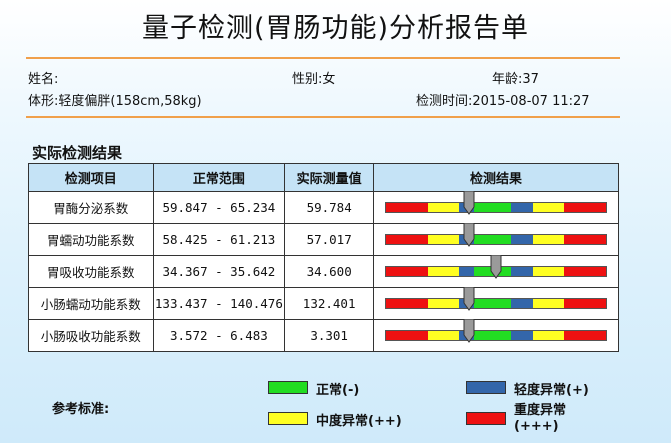 The height and width of the screenshot is (443, 671). Describe the element at coordinates (540, 410) in the screenshot. I see `legend-text-severe-line1: 重度异常` at that location.